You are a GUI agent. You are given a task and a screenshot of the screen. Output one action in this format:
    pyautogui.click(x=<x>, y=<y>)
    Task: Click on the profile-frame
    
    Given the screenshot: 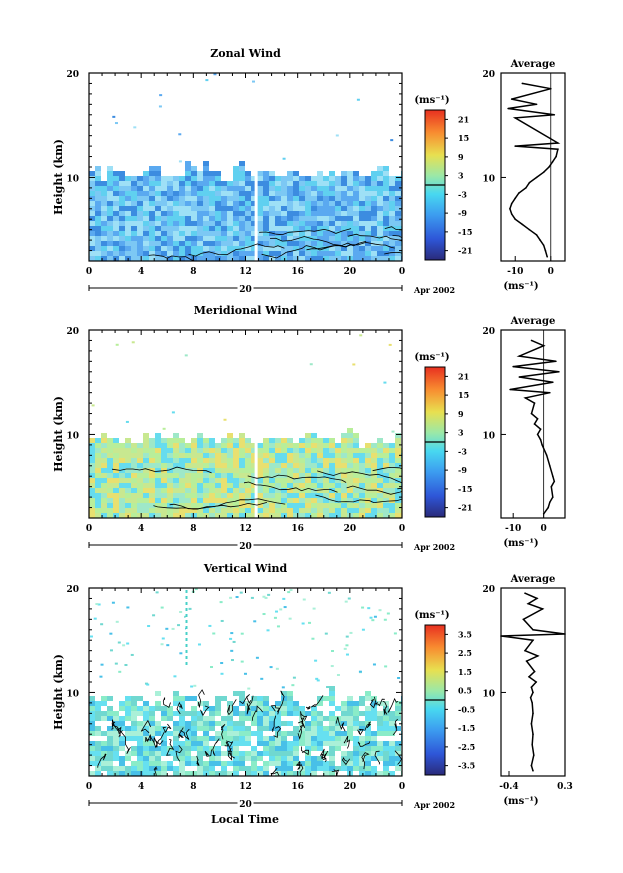 What is the action you would take?
    pyautogui.click(x=533, y=167)
    